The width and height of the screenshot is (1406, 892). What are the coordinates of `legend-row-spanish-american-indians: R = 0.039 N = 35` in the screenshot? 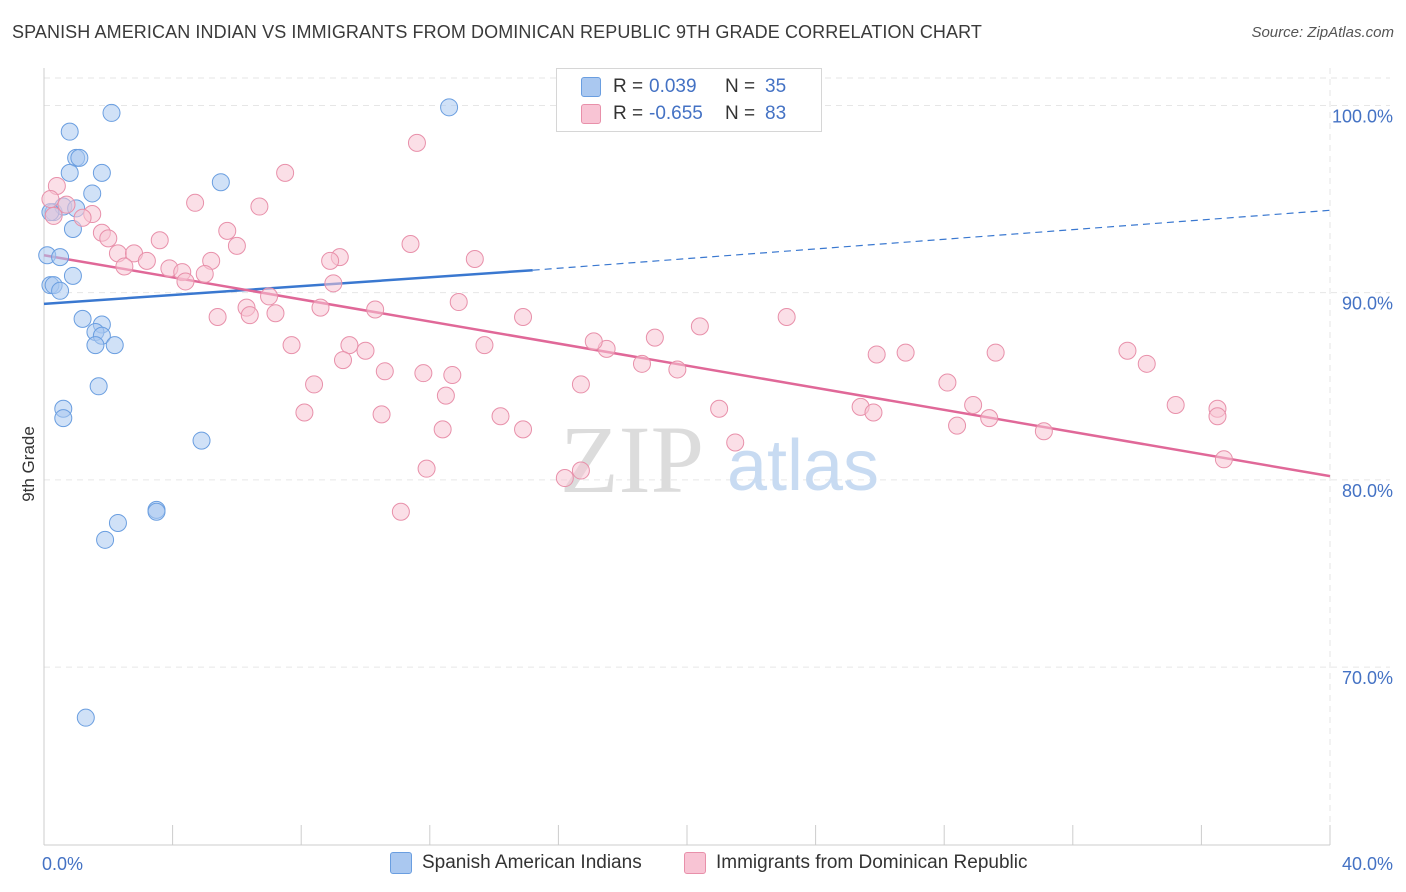 It's located at (683, 87).